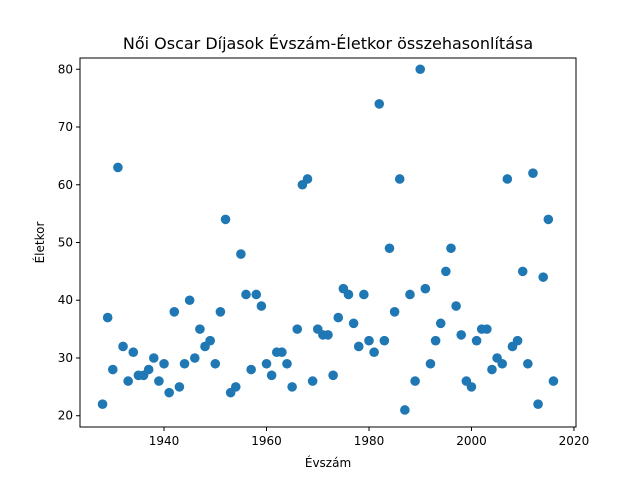  I want to click on y-tick-label: 60, so click(65, 185).